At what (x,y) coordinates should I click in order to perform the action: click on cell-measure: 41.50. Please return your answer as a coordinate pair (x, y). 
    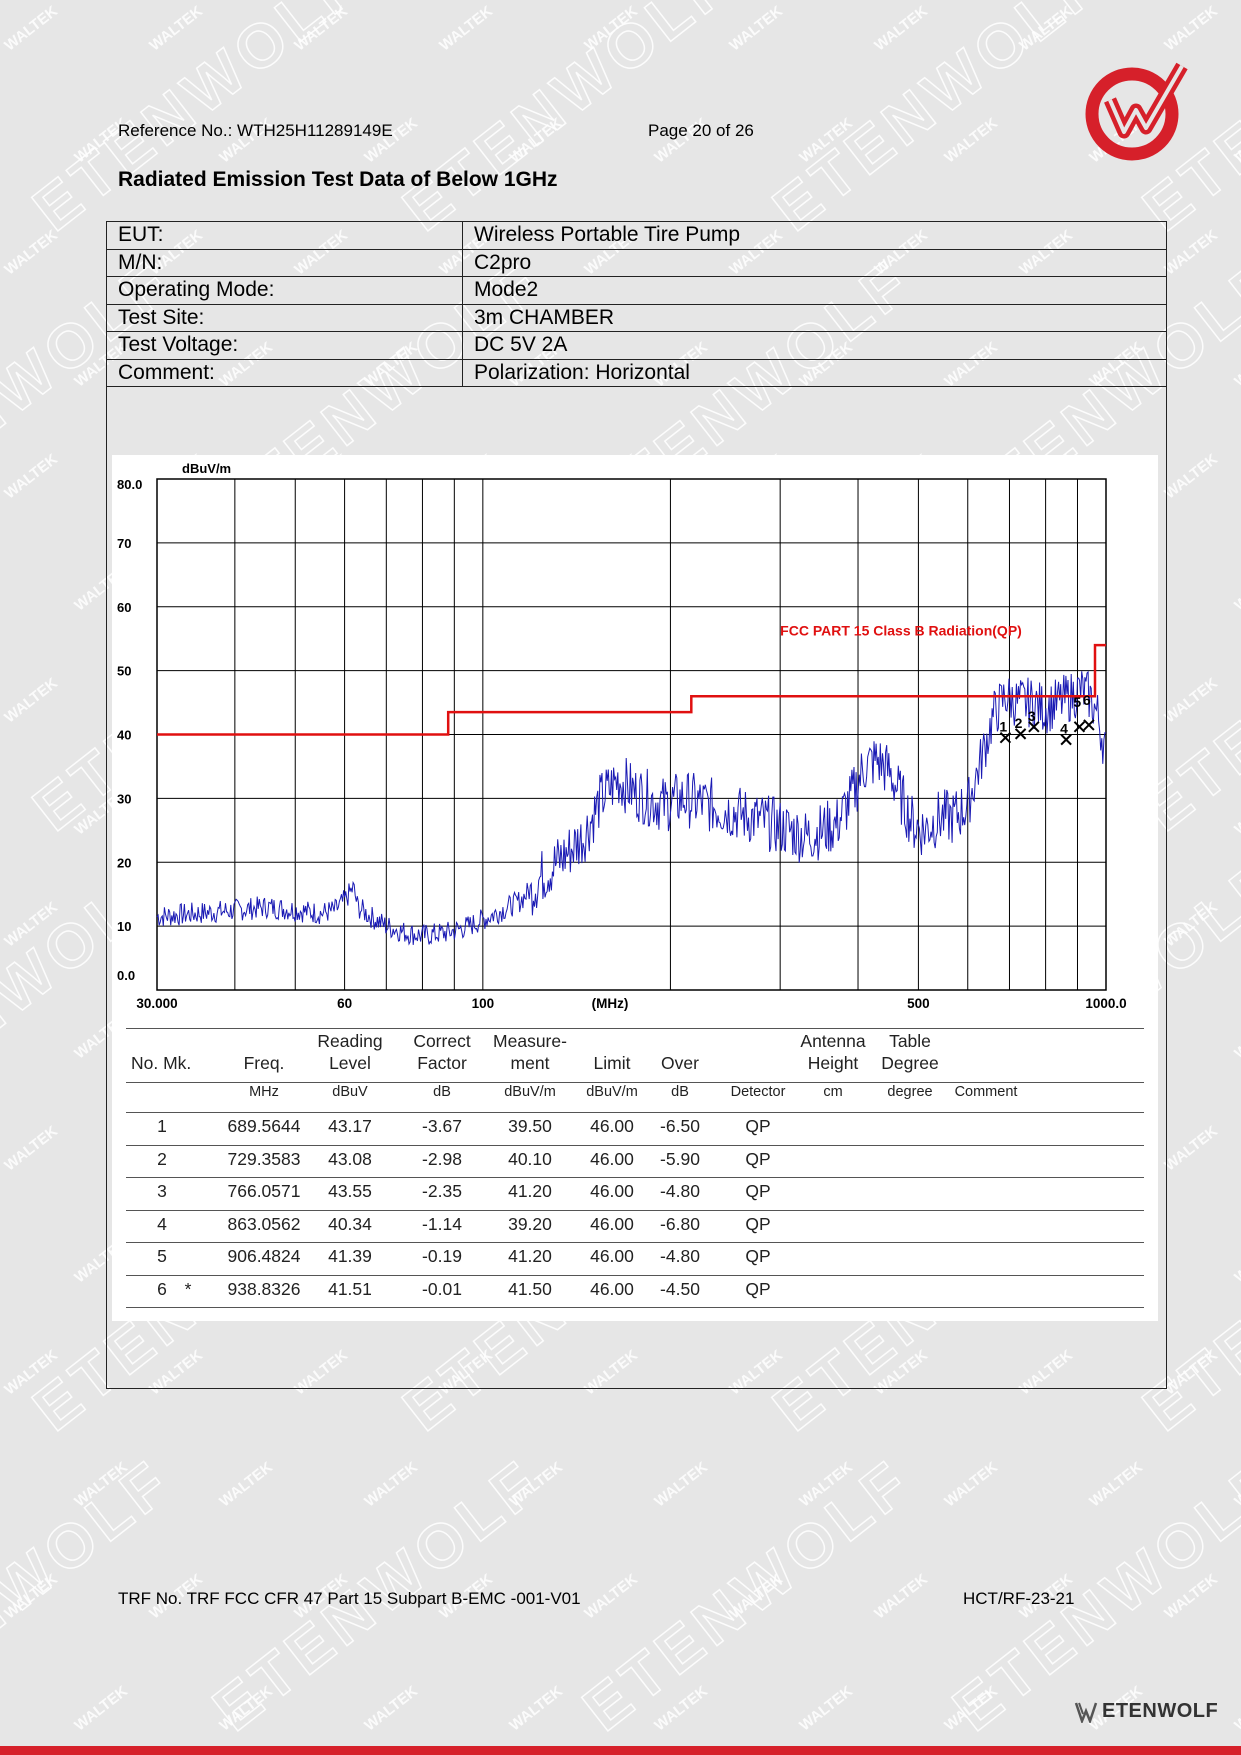
    Looking at the image, I should click on (530, 1288).